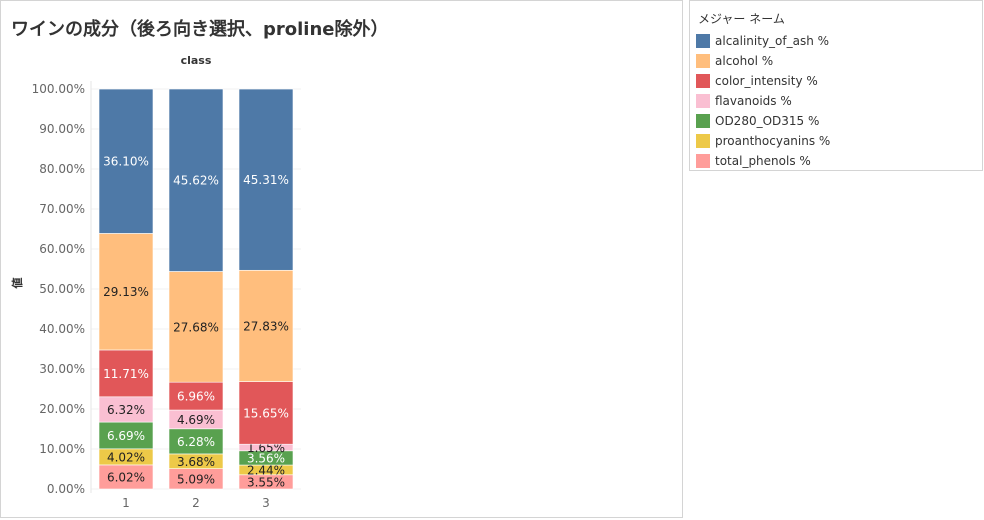 This screenshot has height=520, width=984. I want to click on data-label: 6.69%, so click(126, 436).